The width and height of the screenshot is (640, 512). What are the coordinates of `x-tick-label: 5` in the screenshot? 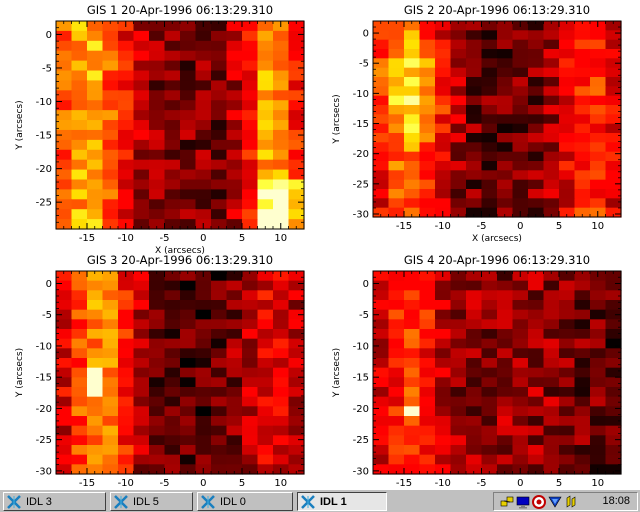 It's located at (242, 483).